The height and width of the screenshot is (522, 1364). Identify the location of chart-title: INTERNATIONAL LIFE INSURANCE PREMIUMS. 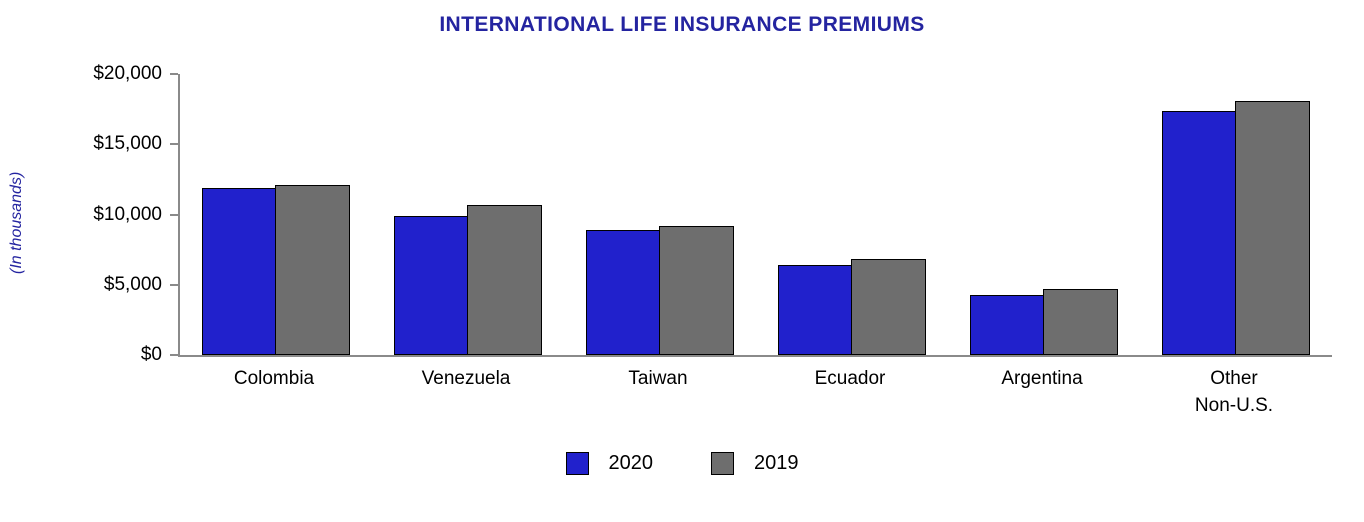
(682, 24).